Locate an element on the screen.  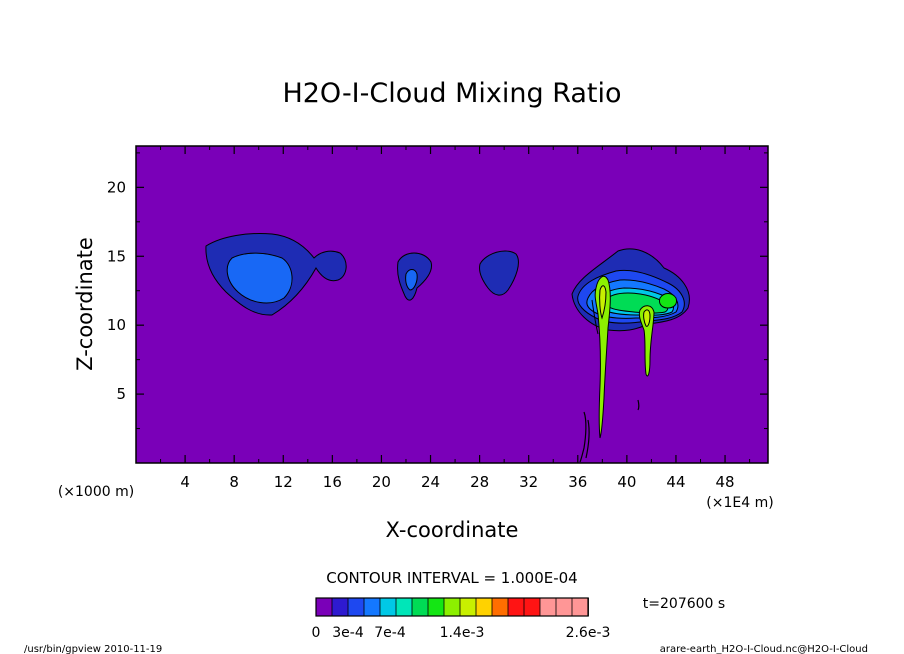
x-tick-label: 20 is located at coordinates (381, 482).